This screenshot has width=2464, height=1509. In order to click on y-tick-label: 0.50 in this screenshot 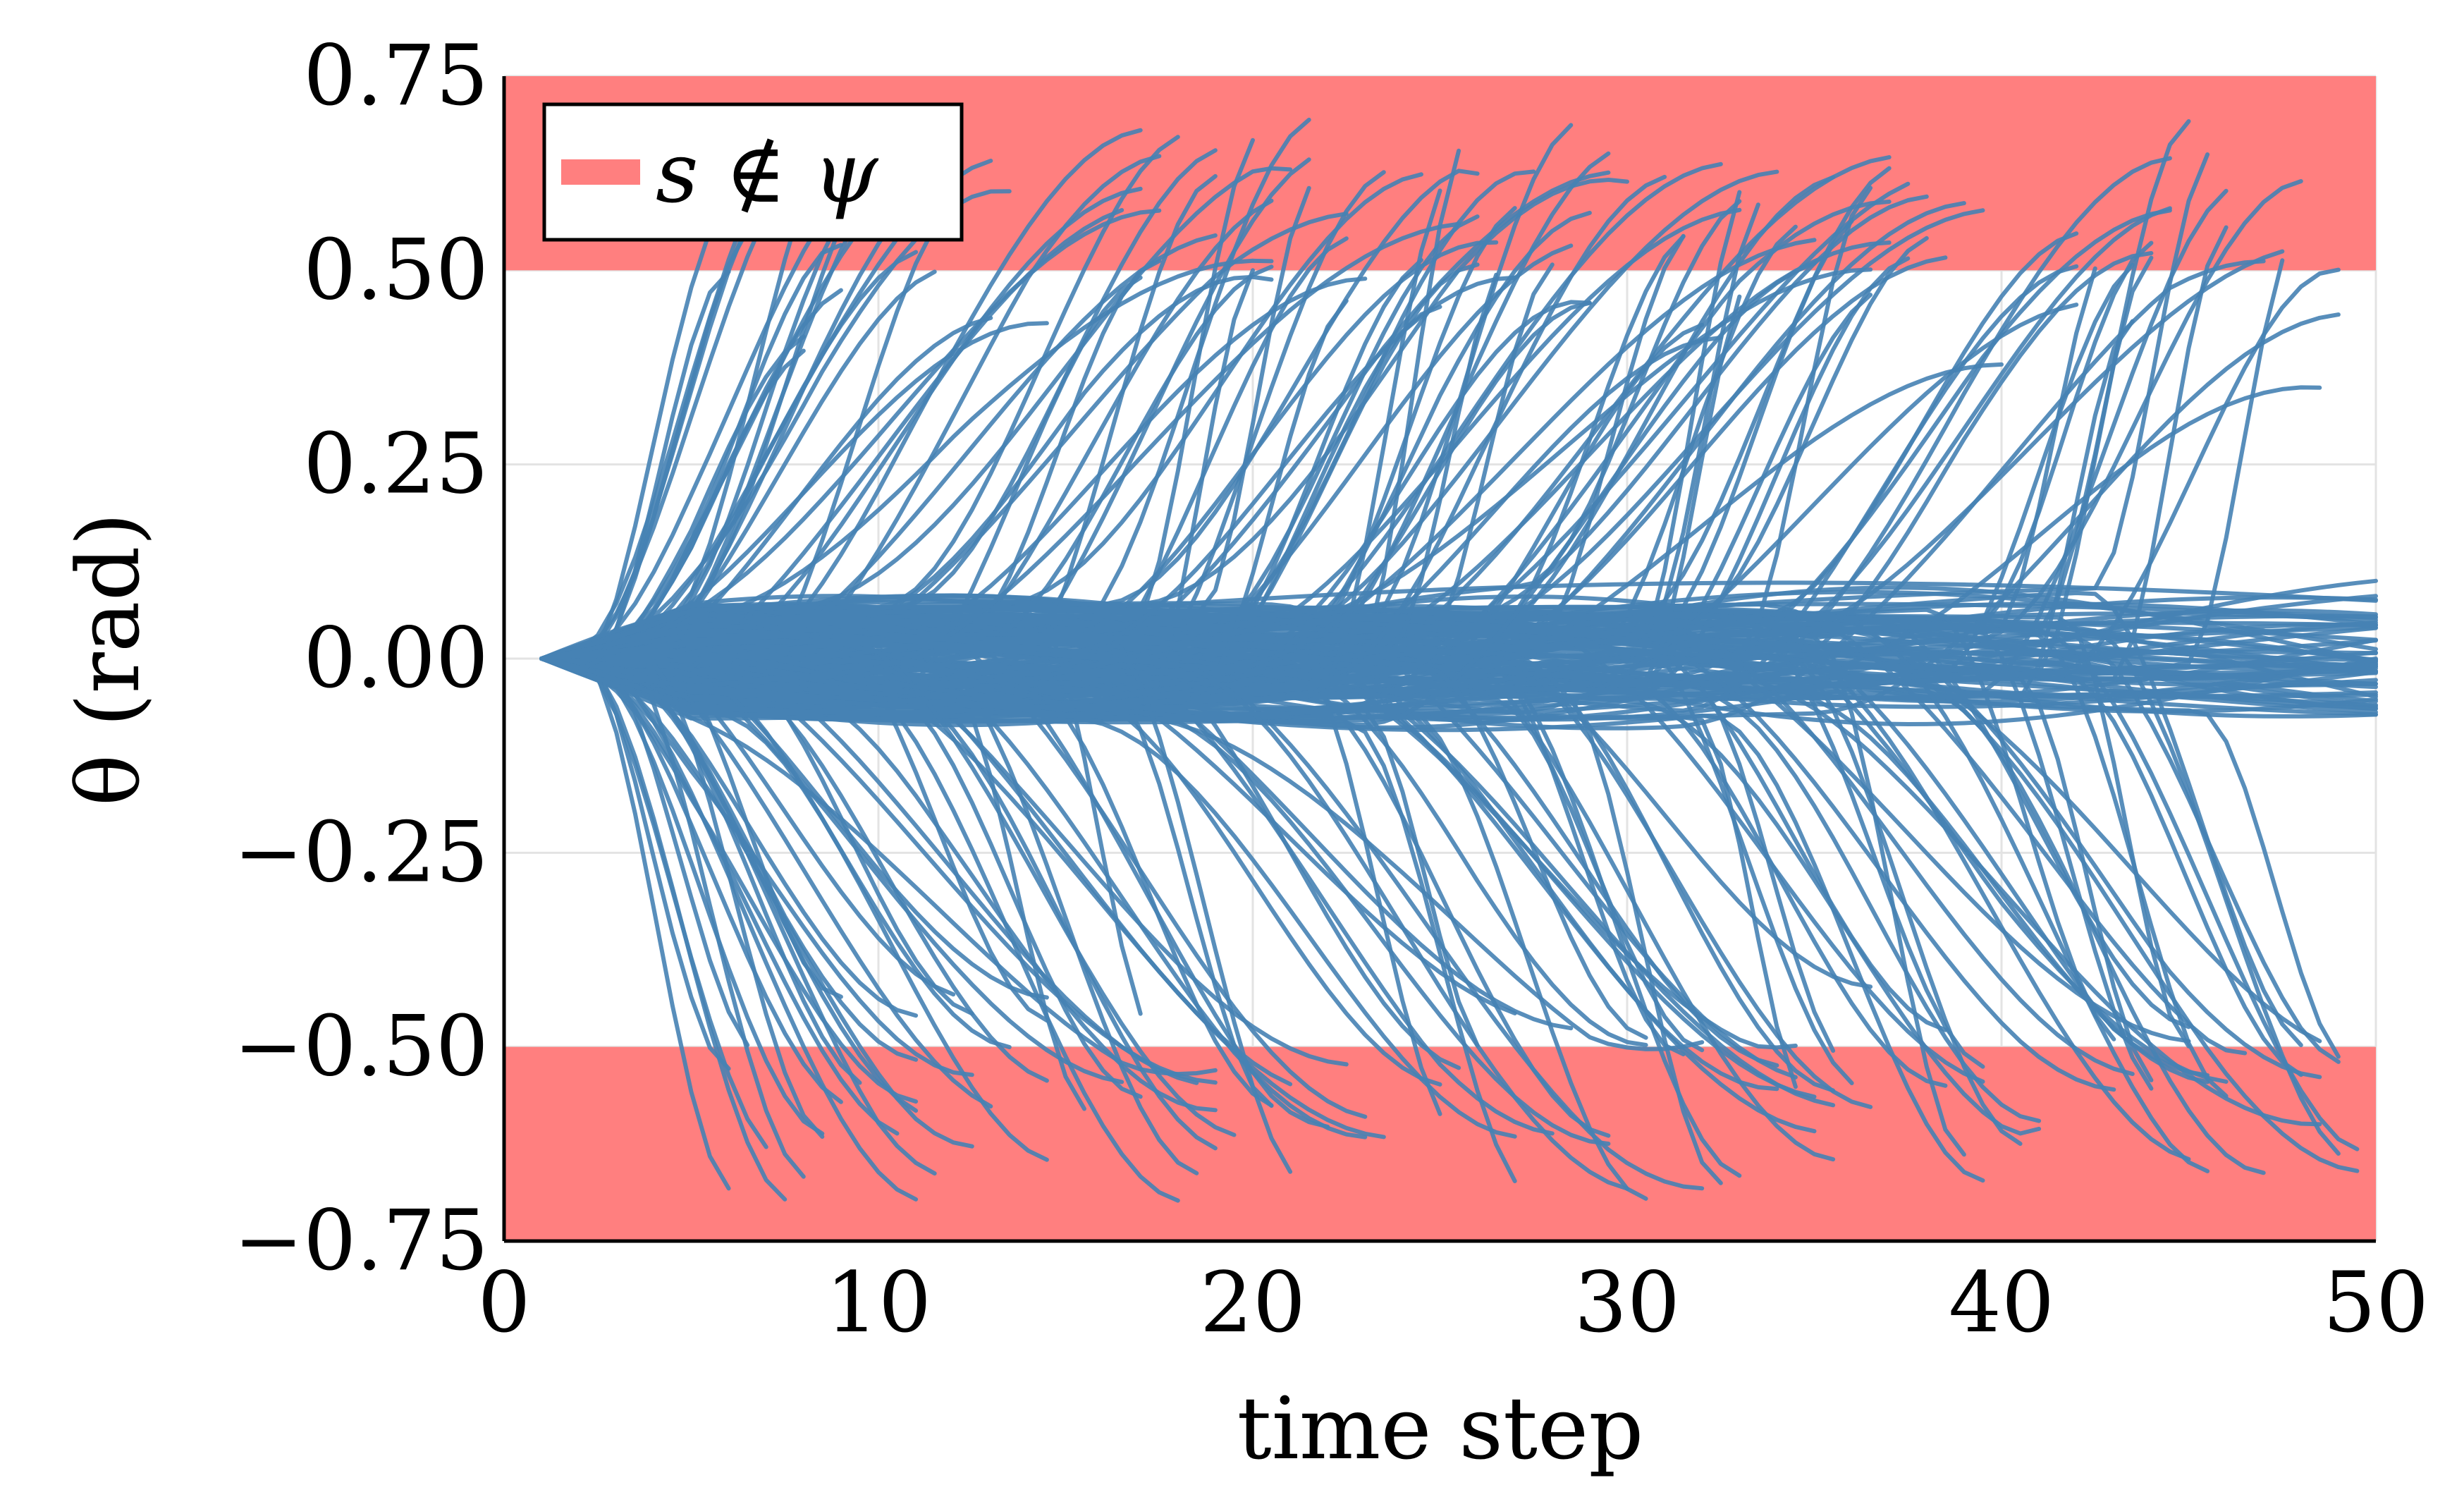, I will do `click(396, 269)`.